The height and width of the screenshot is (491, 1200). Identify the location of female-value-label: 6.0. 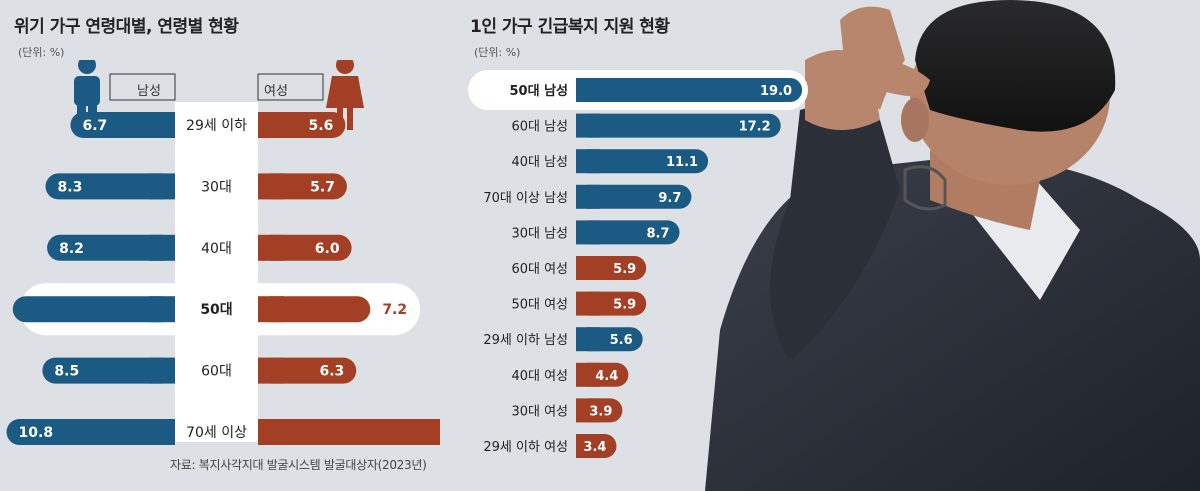
(327, 249).